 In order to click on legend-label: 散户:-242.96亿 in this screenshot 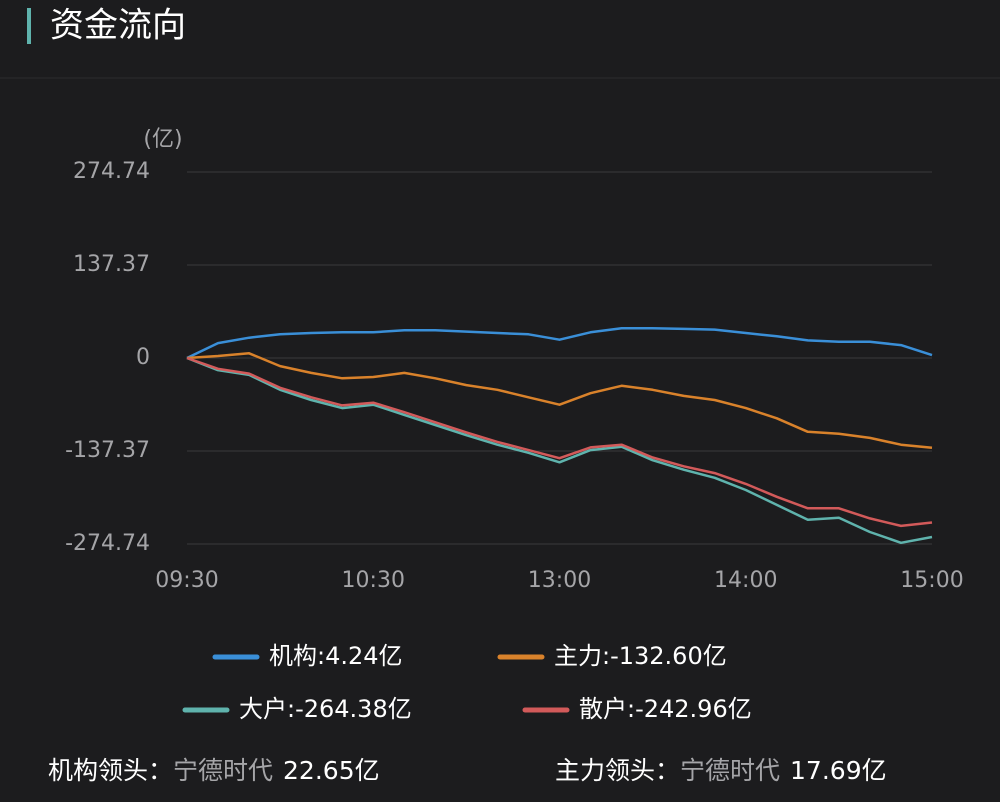, I will do `click(665, 709)`.